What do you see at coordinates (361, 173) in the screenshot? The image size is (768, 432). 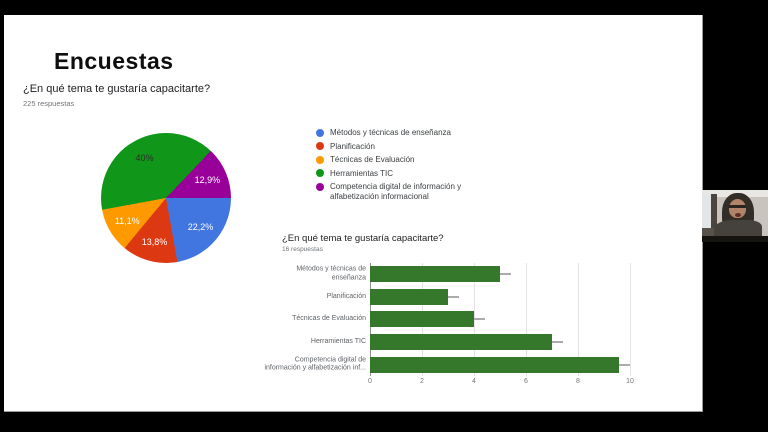 I see `legend-label: Herramientas TIC` at bounding box center [361, 173].